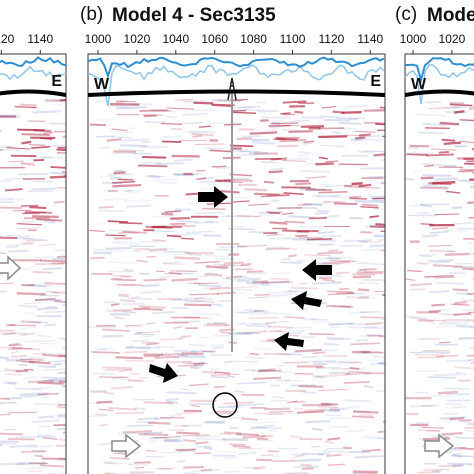 The width and height of the screenshot is (474, 474). What do you see at coordinates (102, 84) in the screenshot?
I see `direction-label: W` at bounding box center [102, 84].